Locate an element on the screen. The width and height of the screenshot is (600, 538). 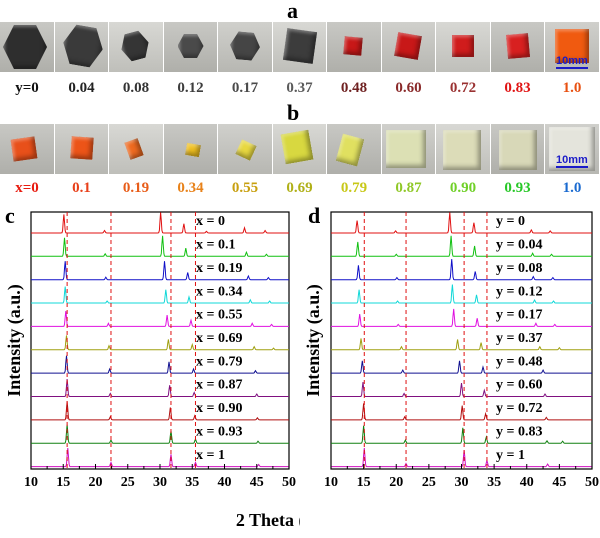
panel-label-b: b is located at coordinates (293, 112).